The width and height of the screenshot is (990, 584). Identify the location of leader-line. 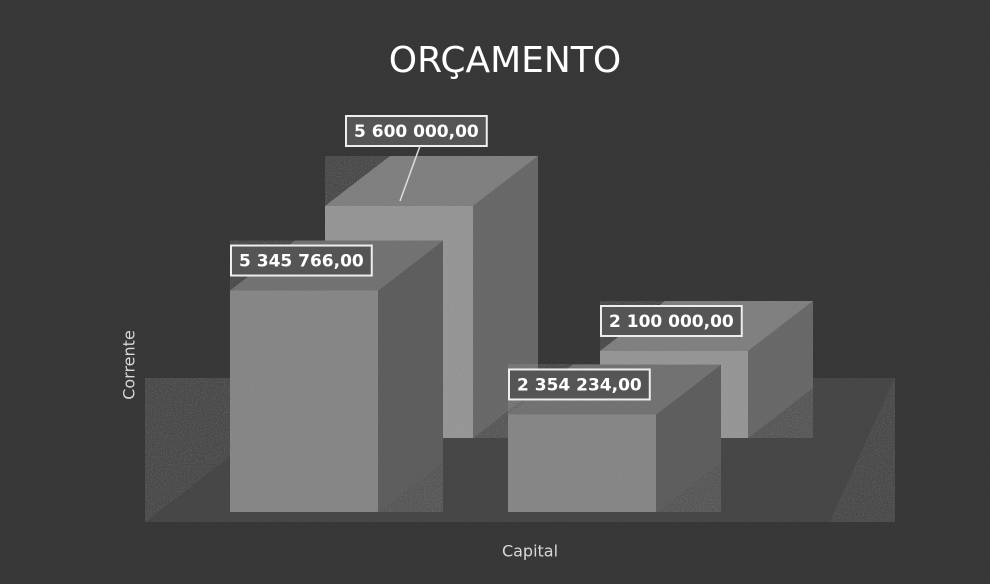
(410, 173).